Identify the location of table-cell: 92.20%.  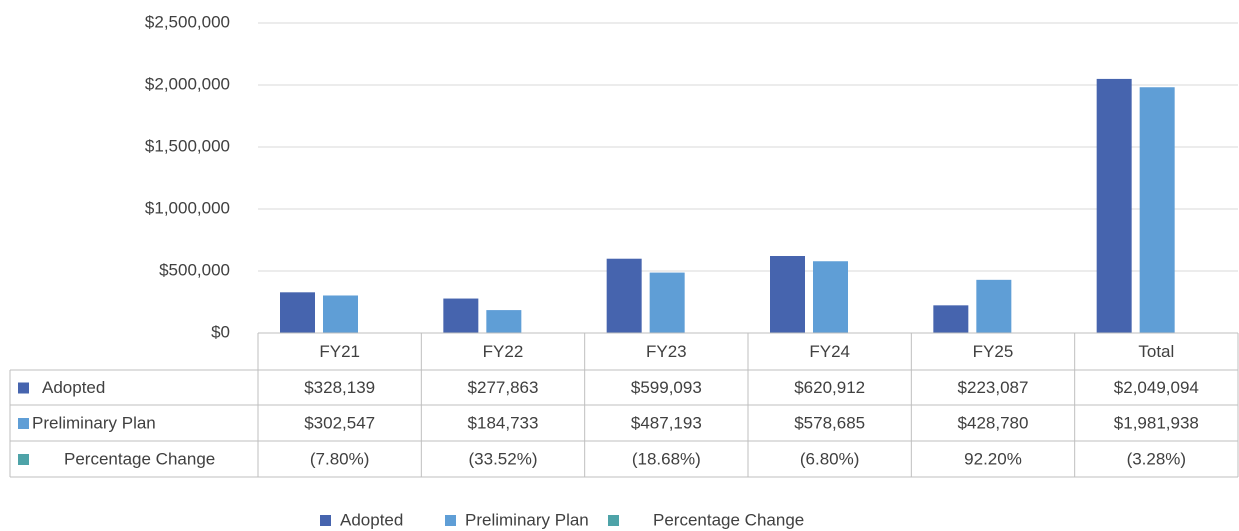
(993, 458).